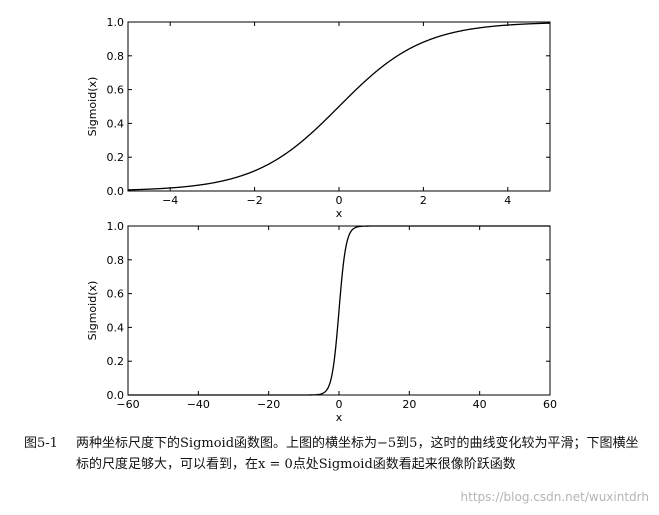 The width and height of the screenshot is (659, 515). What do you see at coordinates (423, 200) in the screenshot?
I see `x-tick-label: 2` at bounding box center [423, 200].